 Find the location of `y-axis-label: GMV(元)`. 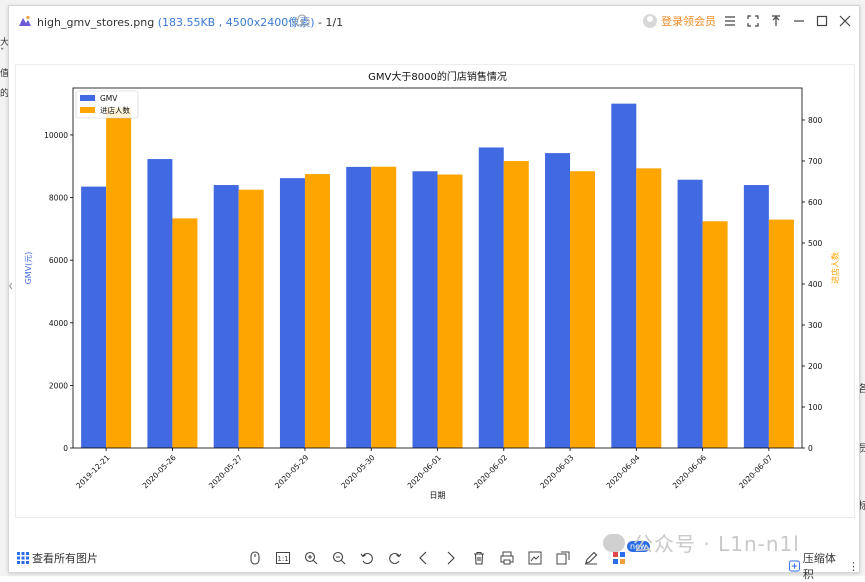

y-axis-label: GMV(元) is located at coordinates (28, 268).